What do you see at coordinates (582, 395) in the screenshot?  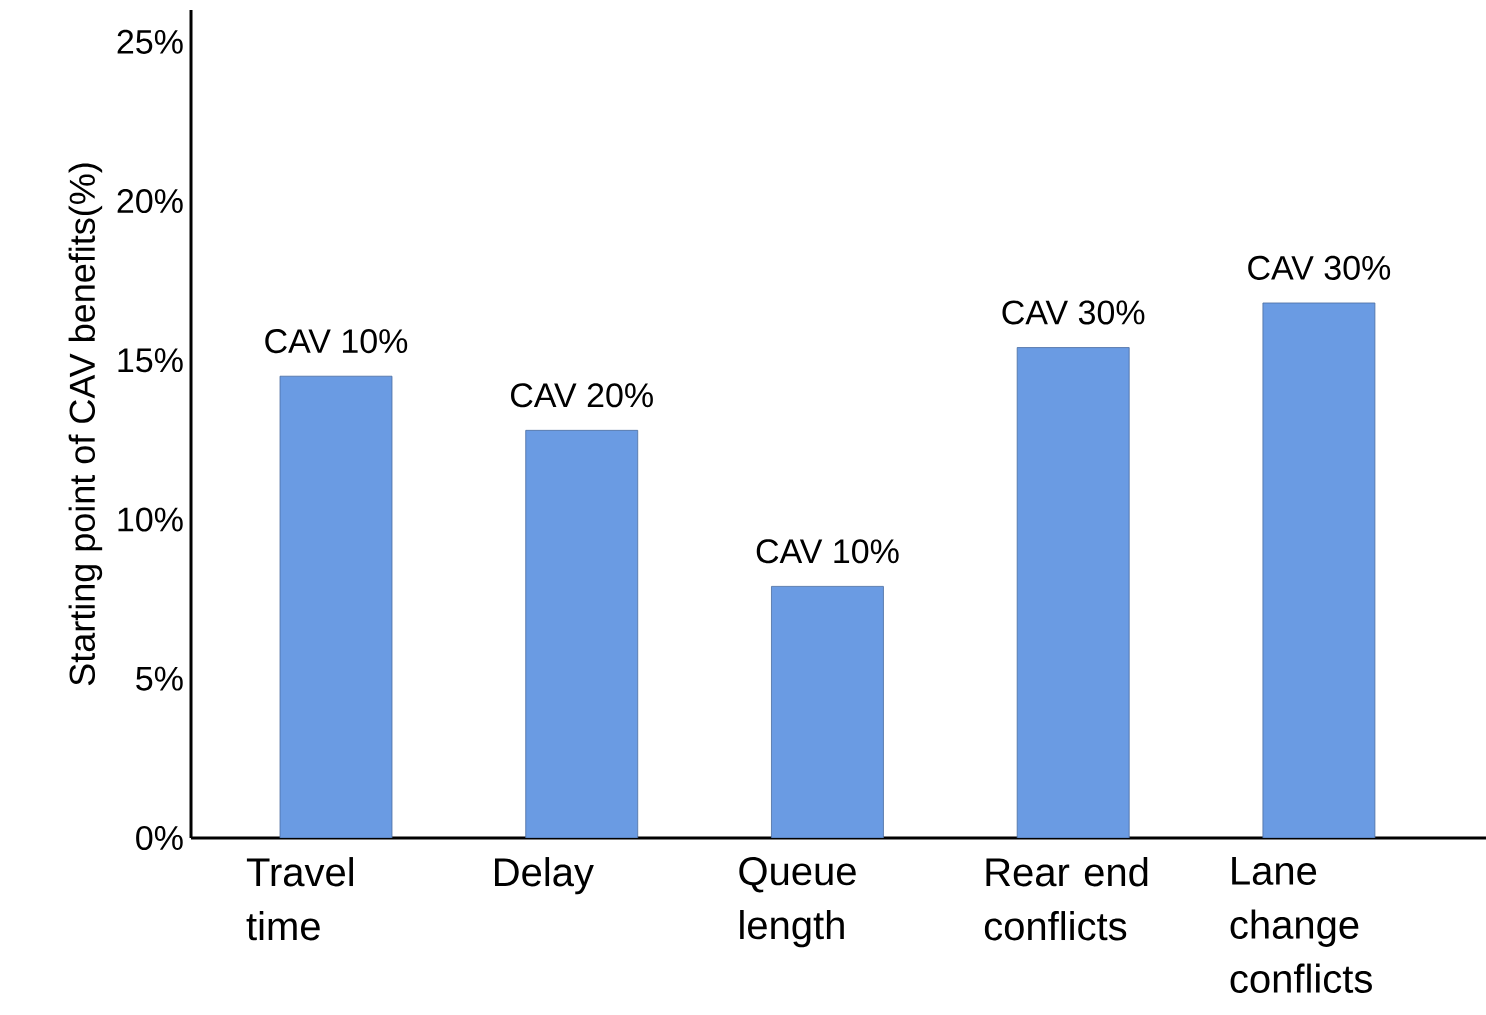 I see `annotation: CAV 20%` at bounding box center [582, 395].